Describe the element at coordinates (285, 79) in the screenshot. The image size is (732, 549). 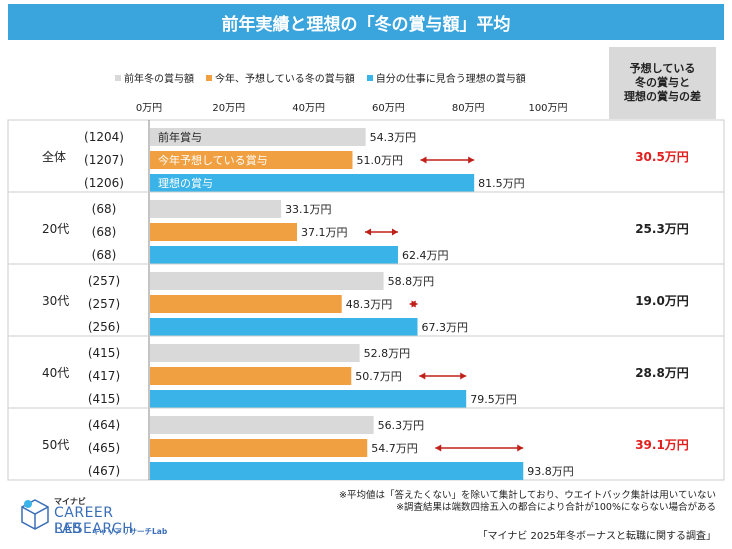
I see `legend-label: 今年、予想している冬の賞与額` at that location.